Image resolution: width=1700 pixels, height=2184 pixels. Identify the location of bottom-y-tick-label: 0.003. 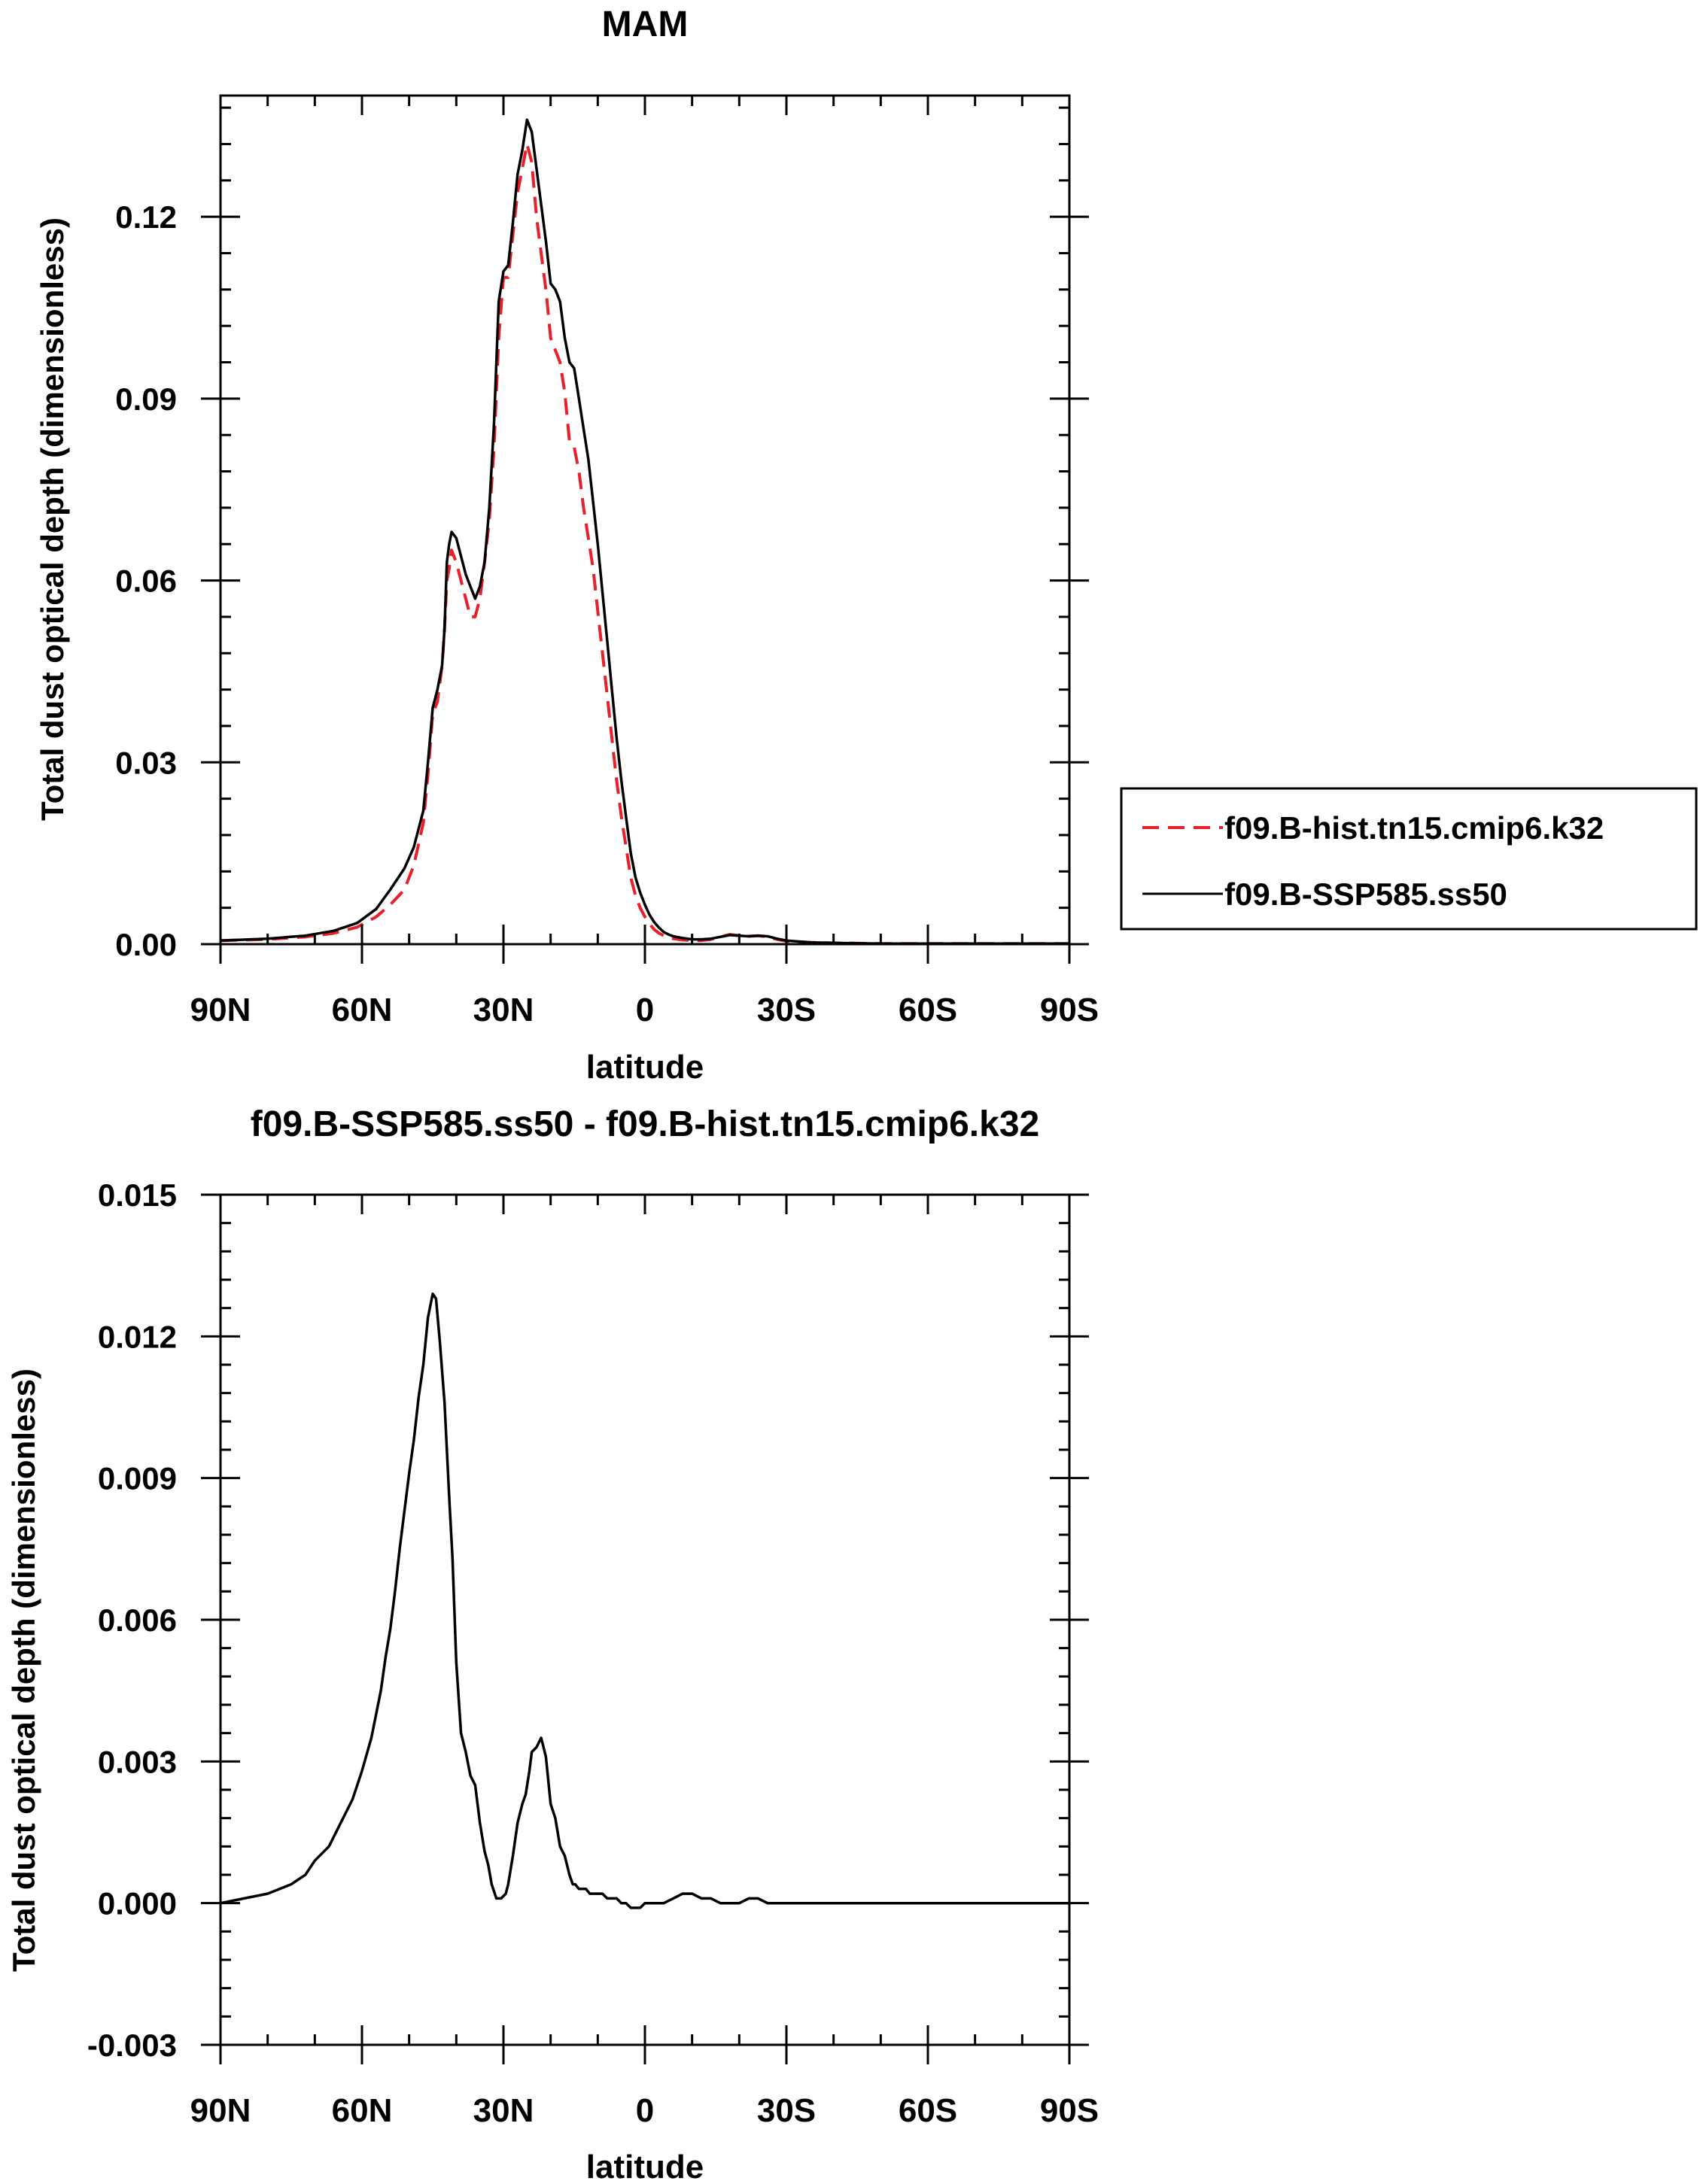
(137, 1761).